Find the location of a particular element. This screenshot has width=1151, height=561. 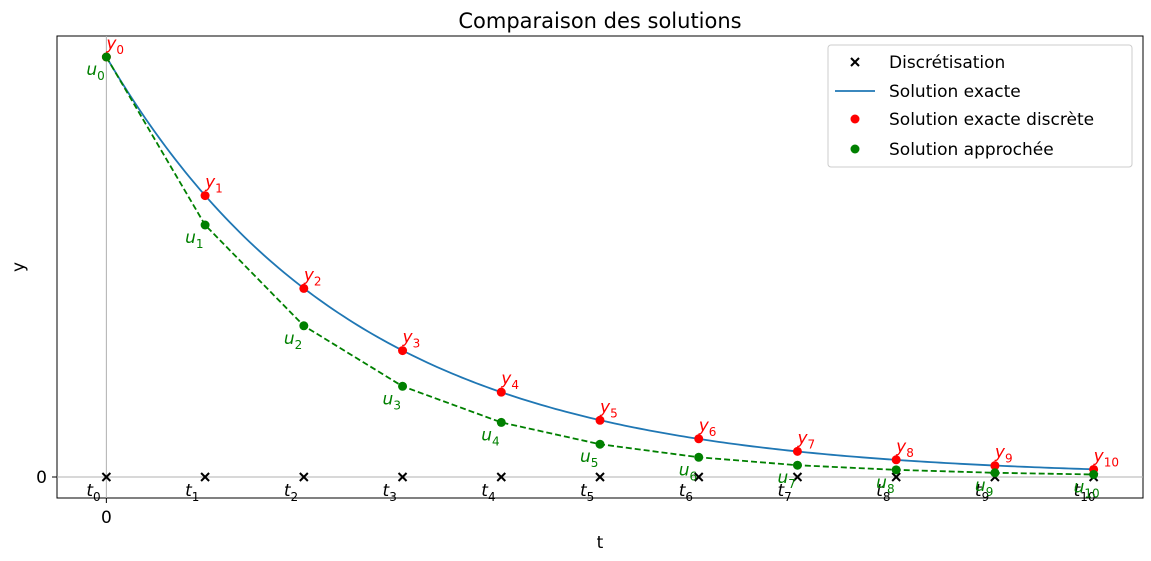

approx-label: u2 is located at coordinates (293, 340).